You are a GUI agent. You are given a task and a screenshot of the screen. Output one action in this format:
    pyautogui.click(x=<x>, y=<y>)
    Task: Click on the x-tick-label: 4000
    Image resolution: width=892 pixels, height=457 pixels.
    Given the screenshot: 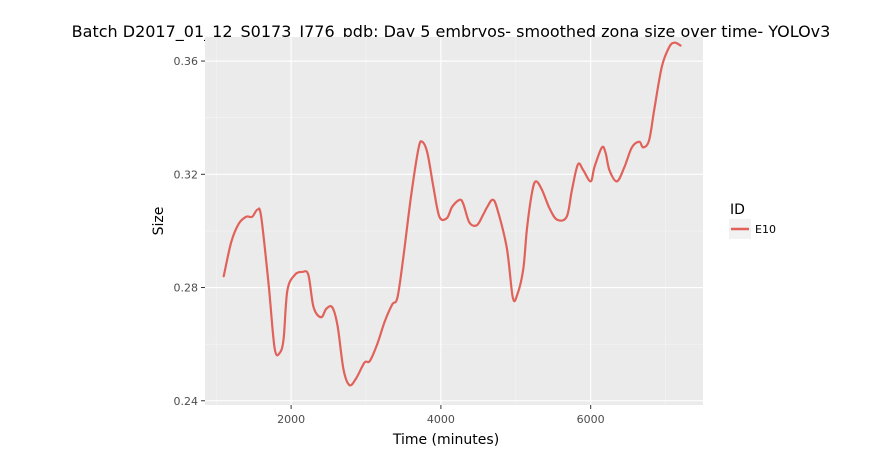 What is the action you would take?
    pyautogui.click(x=441, y=419)
    